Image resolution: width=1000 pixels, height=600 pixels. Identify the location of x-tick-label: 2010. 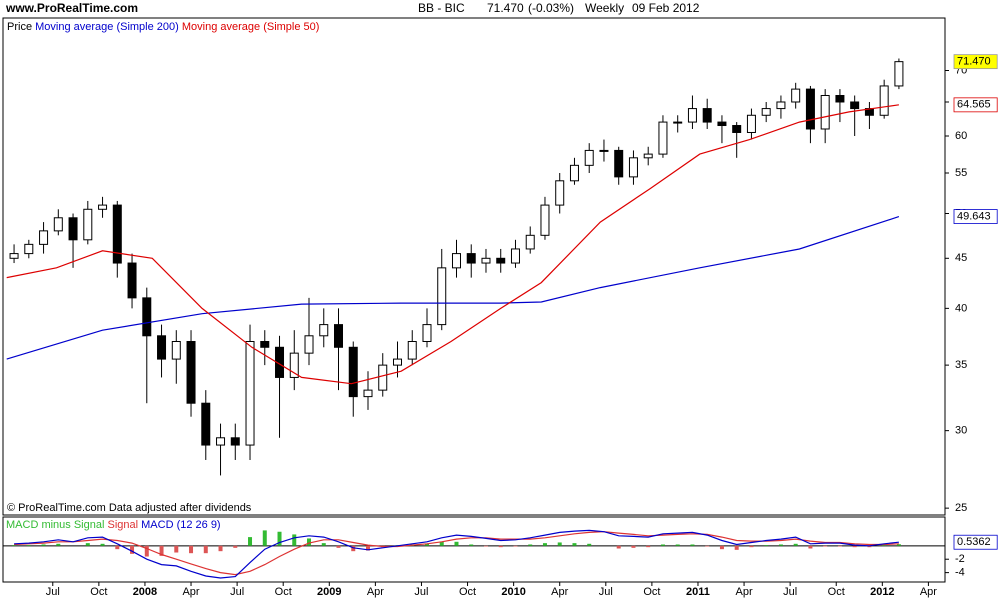
(513, 592).